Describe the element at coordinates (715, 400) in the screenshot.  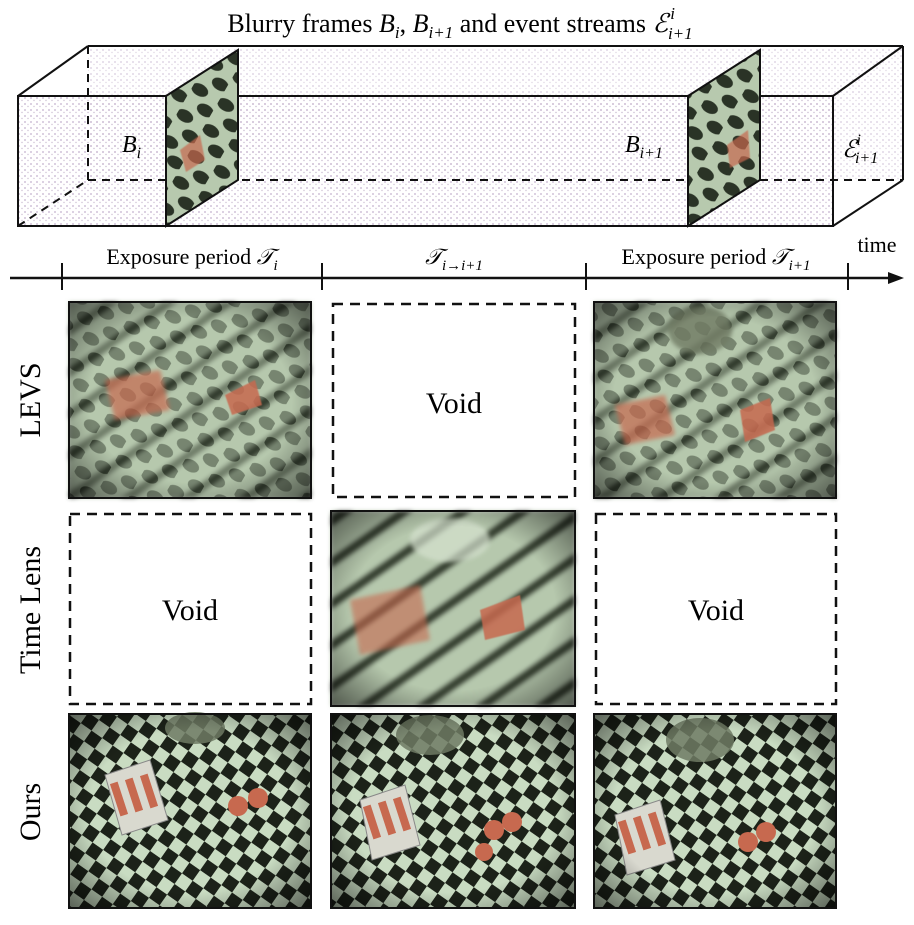
I see `levs-image-right` at that location.